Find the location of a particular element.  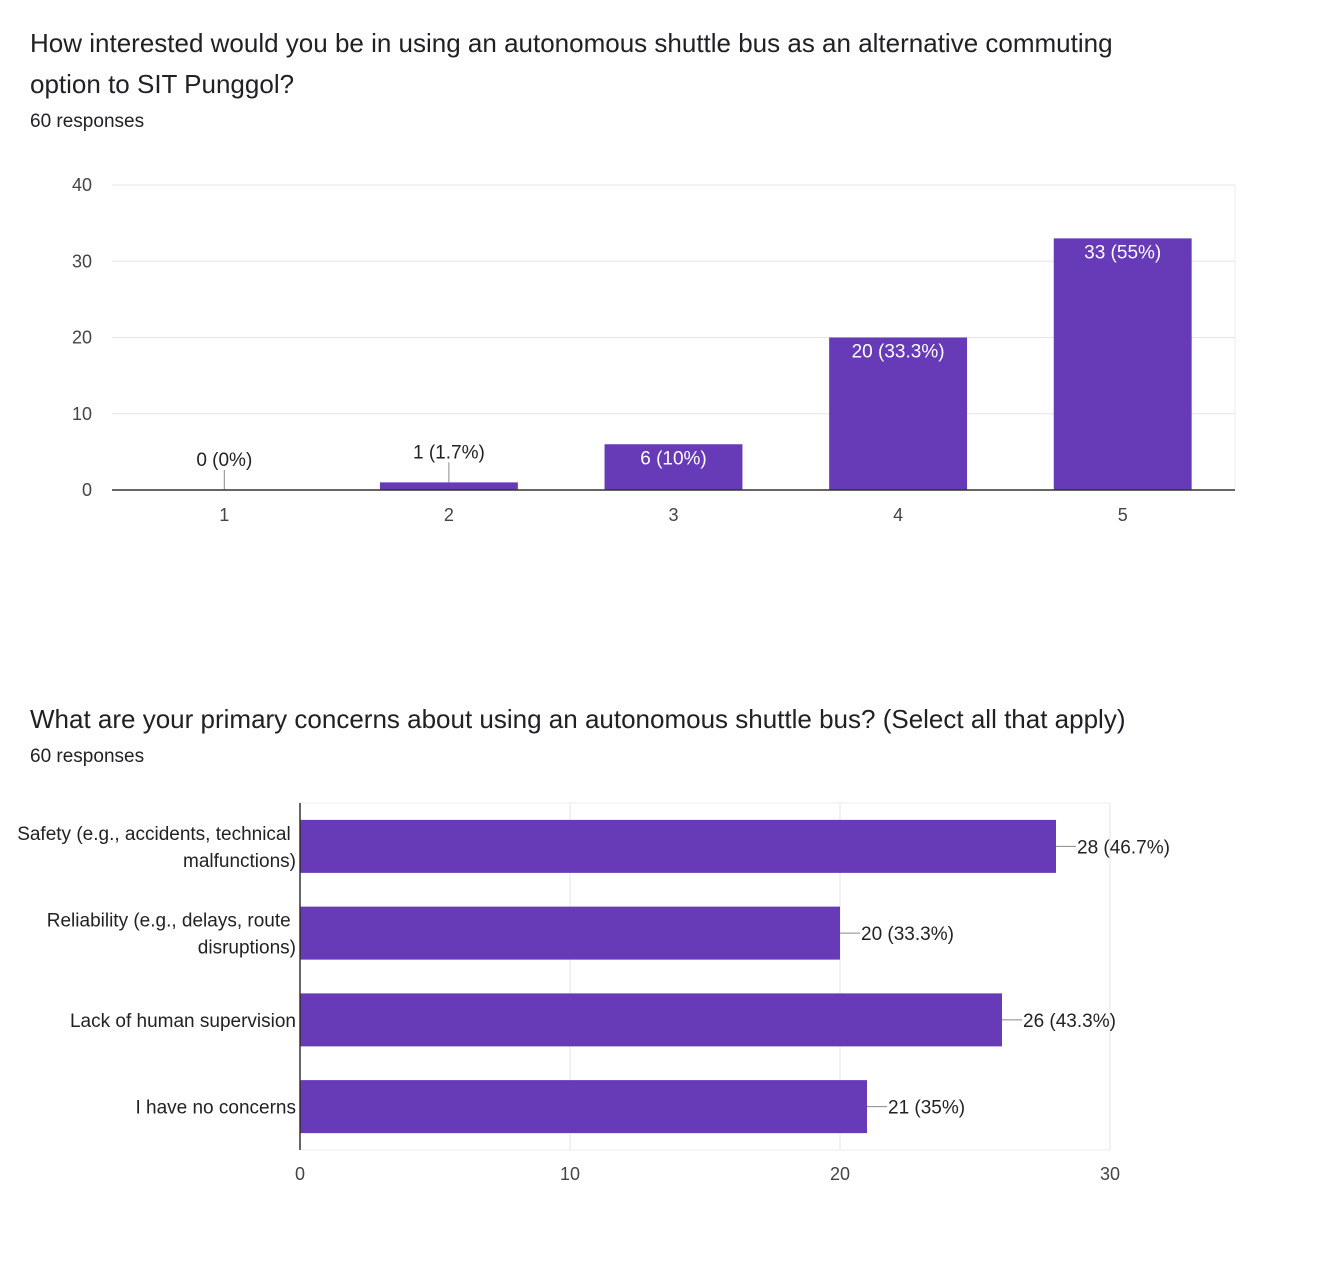

value-label: 28 (46.7%) is located at coordinates (1123, 847).